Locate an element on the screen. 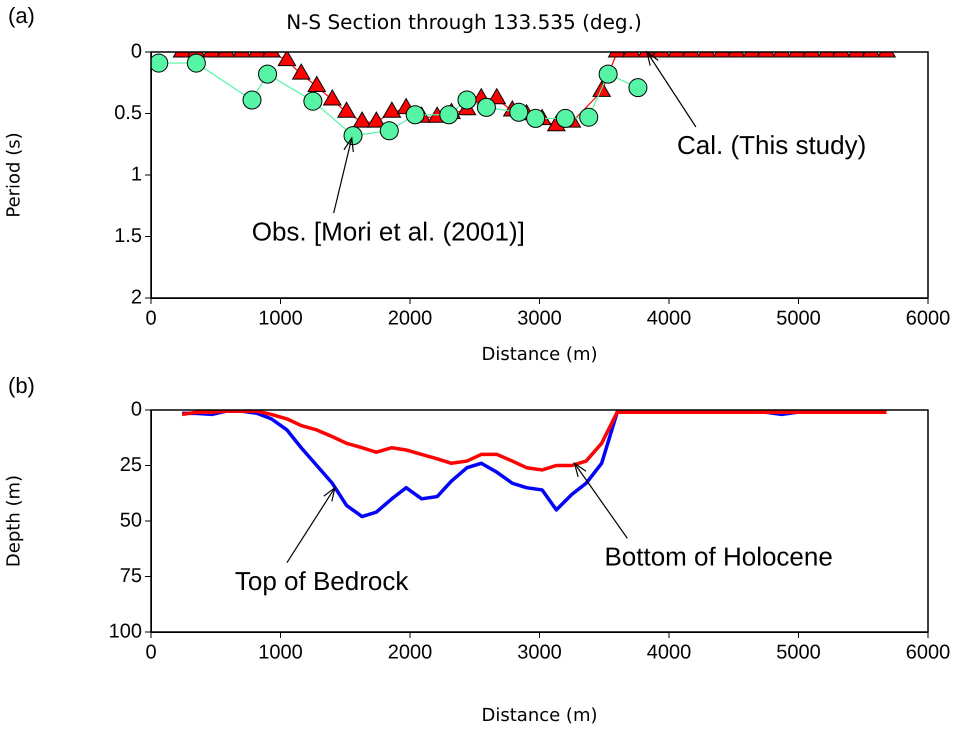 The width and height of the screenshot is (962, 731). y-axis-title: Period (s) is located at coordinates (13, 175).